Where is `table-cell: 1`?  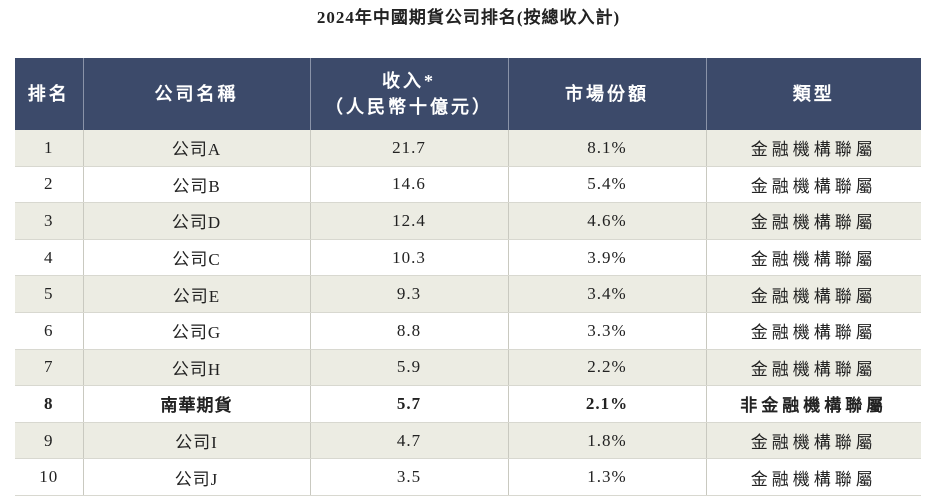
table-cell: 1 is located at coordinates (49, 148).